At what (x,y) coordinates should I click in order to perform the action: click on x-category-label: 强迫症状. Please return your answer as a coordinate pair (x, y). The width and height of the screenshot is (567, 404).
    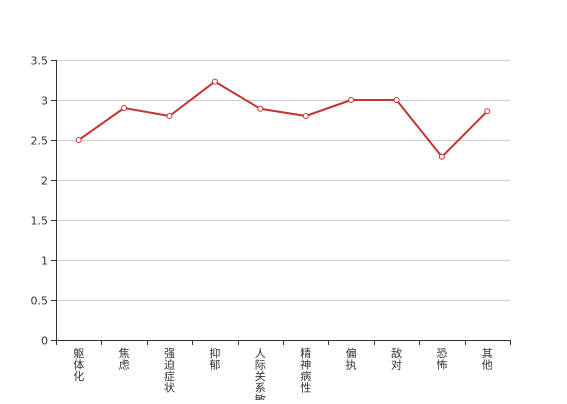
    Looking at the image, I should click on (169, 371).